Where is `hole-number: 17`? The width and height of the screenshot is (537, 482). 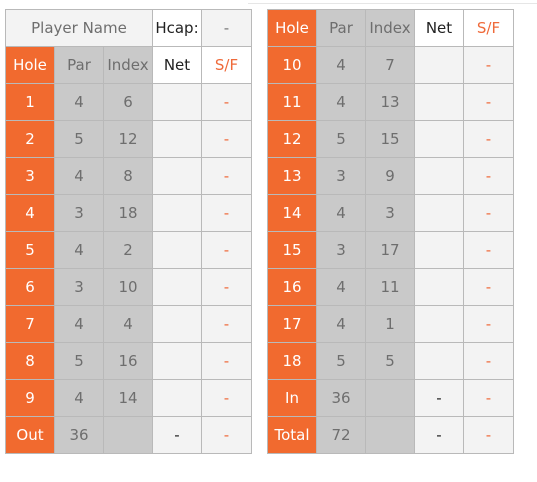
hole-number: 17 is located at coordinates (292, 324).